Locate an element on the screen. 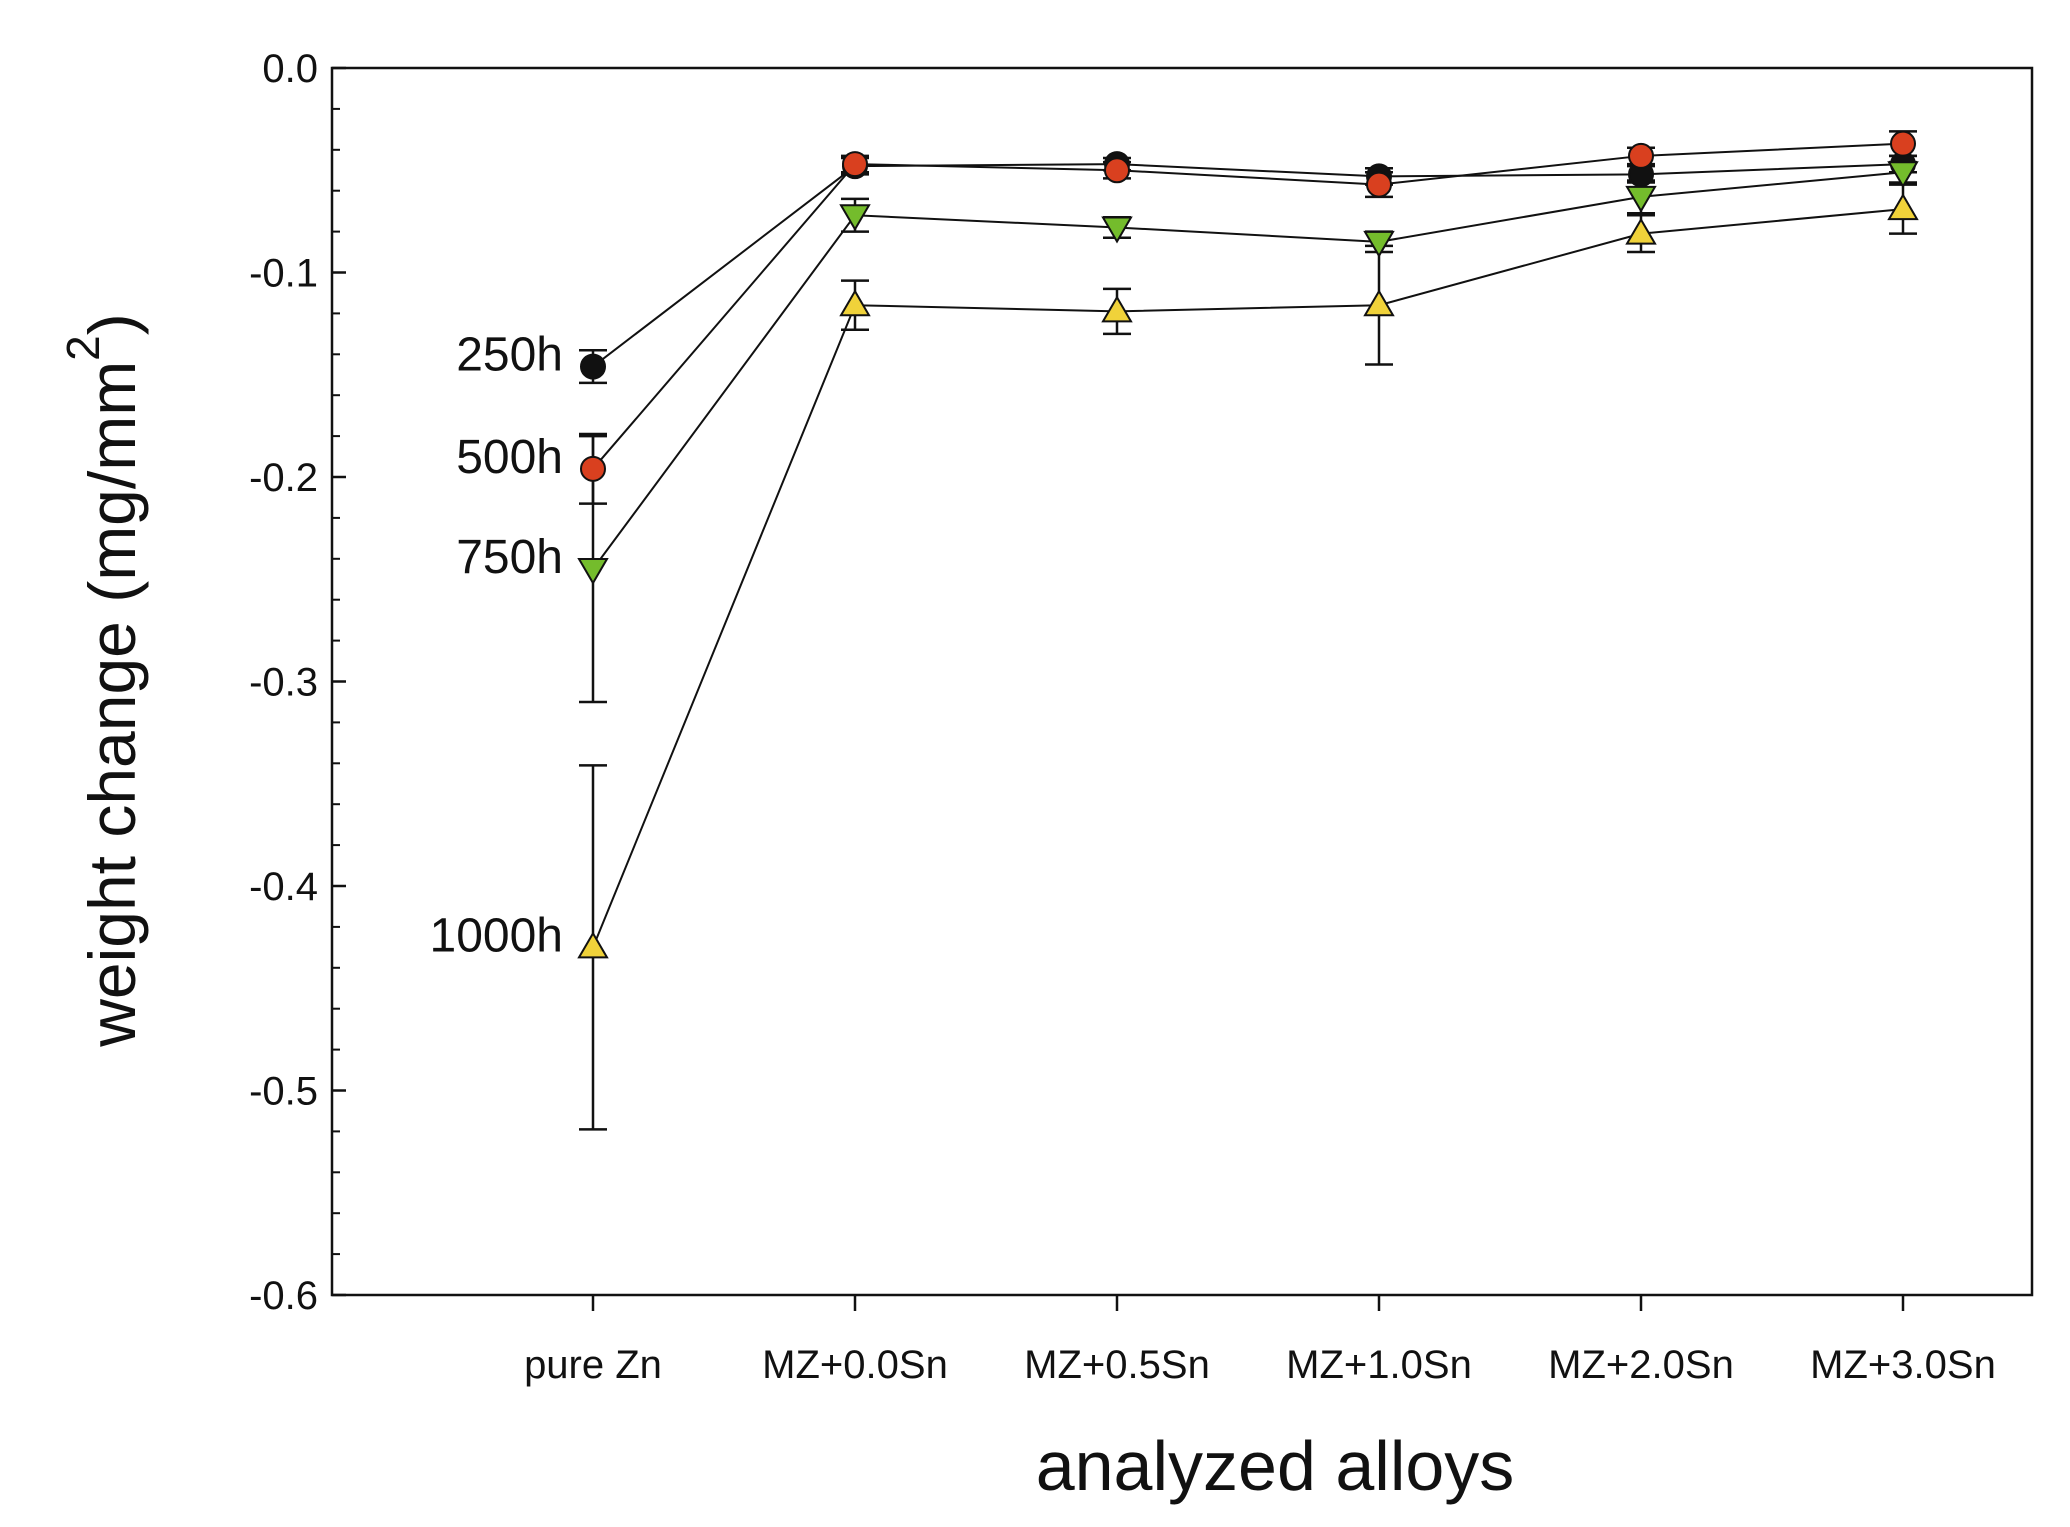 This screenshot has height=1527, width=2070. series-label: 250h is located at coordinates (509, 355).